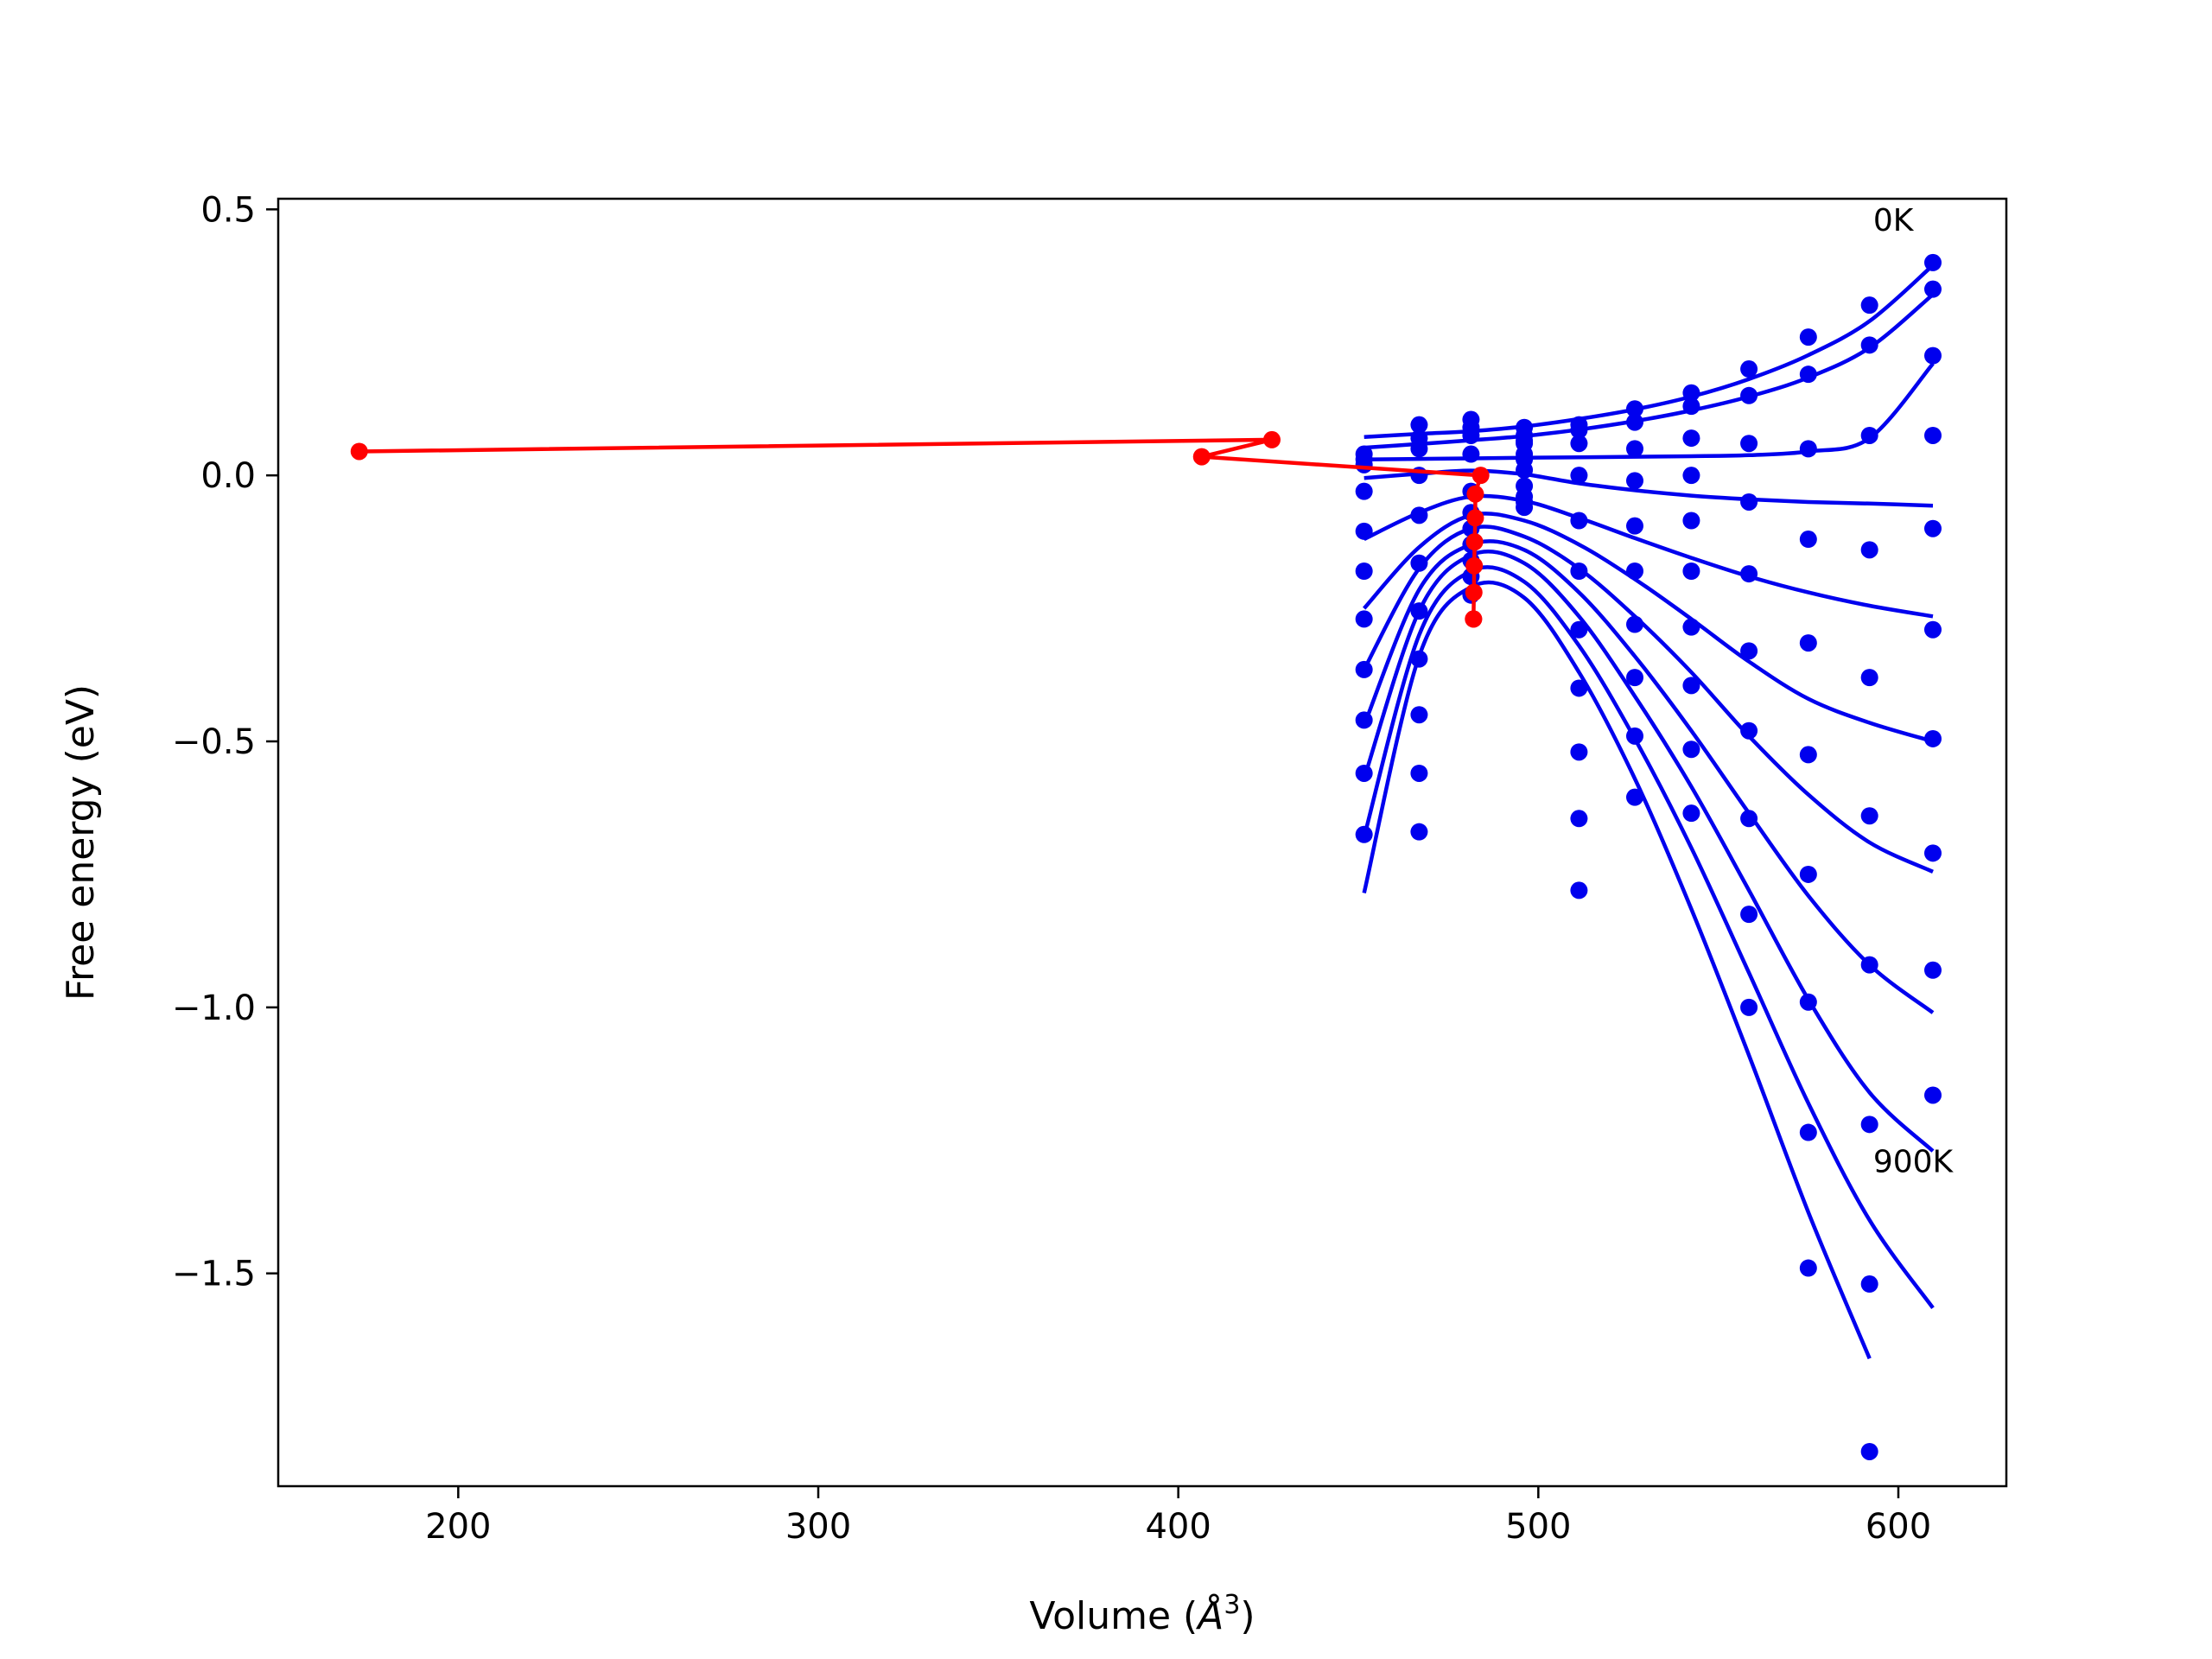 This screenshot has width=2212, height=1659. What do you see at coordinates (1113, 1616) in the screenshot?
I see `x-axis-label-main: Volume (` at bounding box center [1113, 1616].